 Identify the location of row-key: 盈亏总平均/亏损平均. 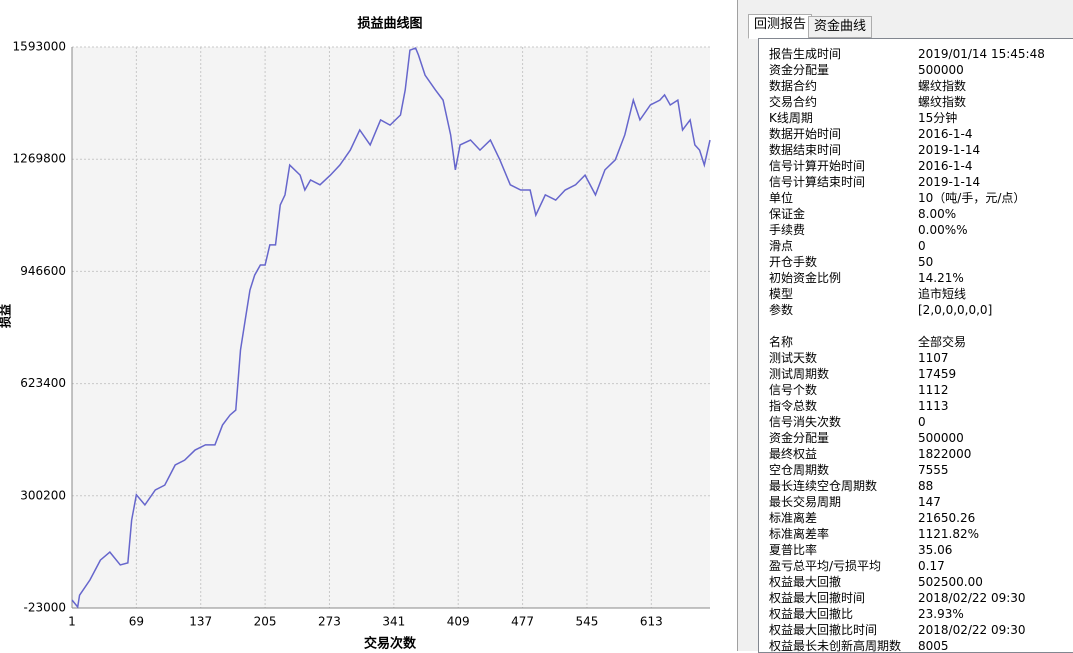
(825, 566).